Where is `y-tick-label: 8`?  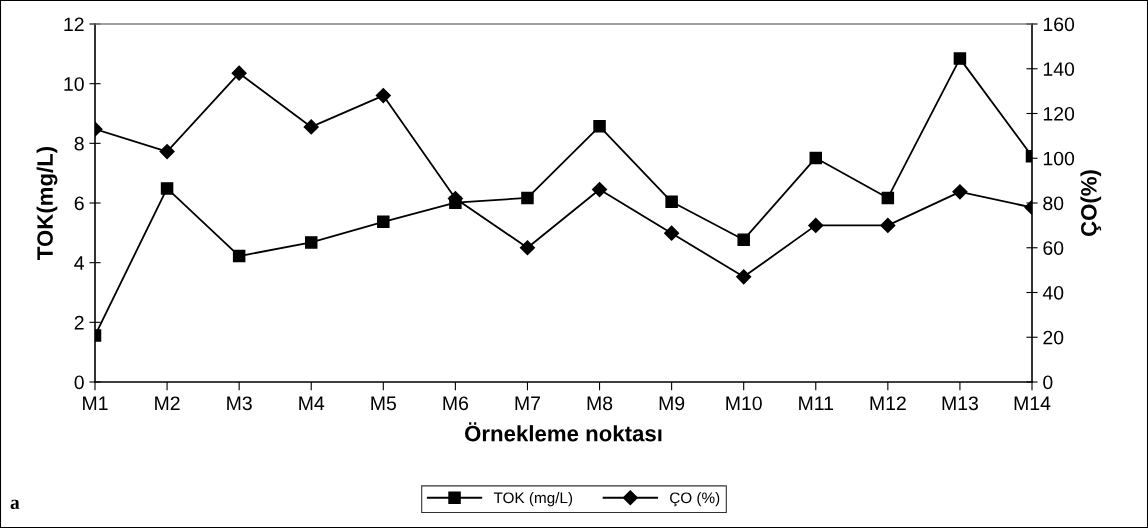
y-tick-label: 8 is located at coordinates (79, 143).